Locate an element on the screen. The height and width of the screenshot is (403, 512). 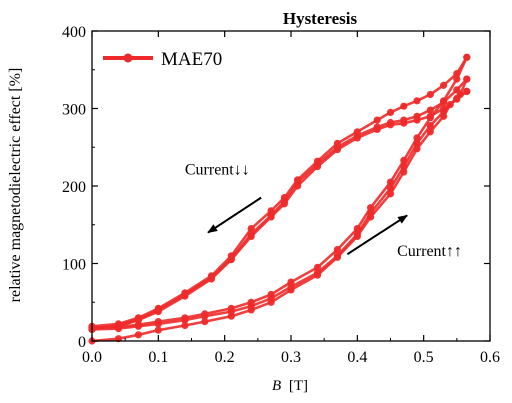
y-tick-label: 200 is located at coordinates (74, 187).